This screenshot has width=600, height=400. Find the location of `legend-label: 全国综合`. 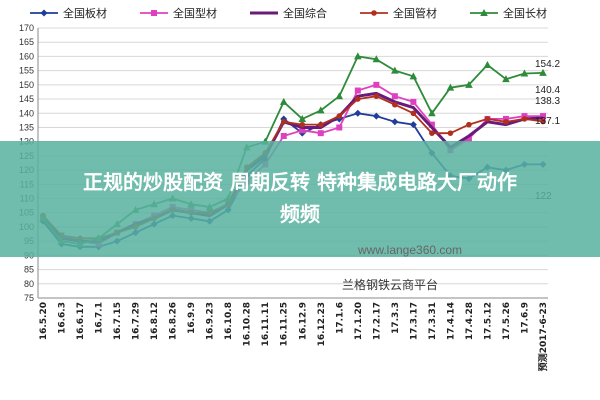

legend-label: 全国综合 is located at coordinates (305, 13).